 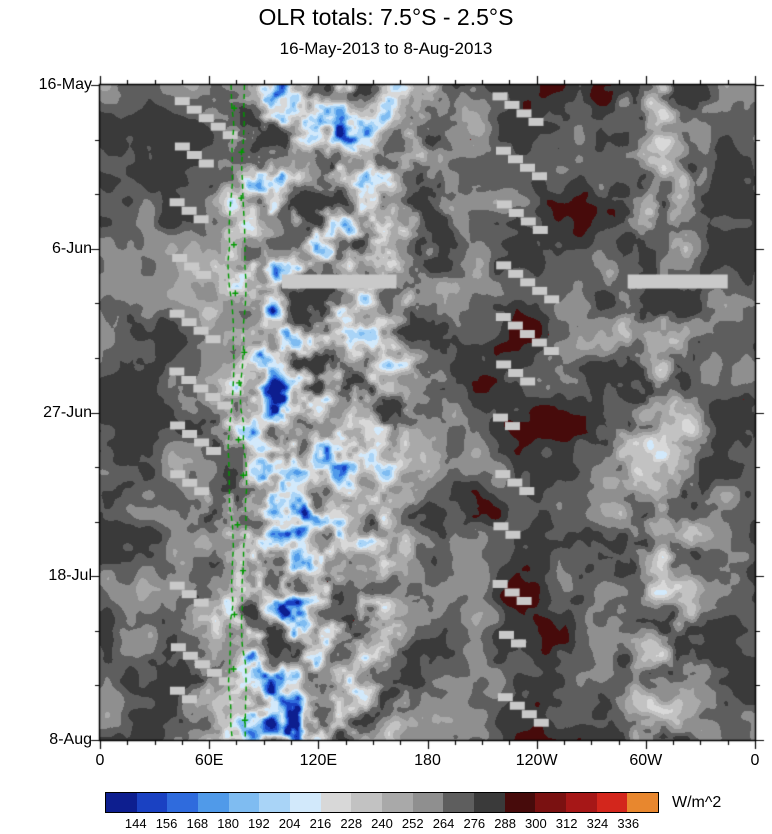 What do you see at coordinates (443, 823) in the screenshot?
I see `colorbar-tick-label: 264` at bounding box center [443, 823].